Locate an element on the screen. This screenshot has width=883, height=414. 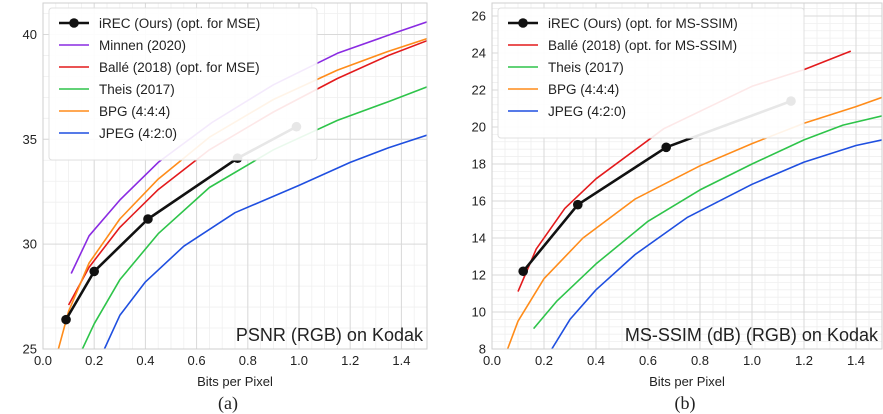
y-tick-label: 26 is located at coordinates (479, 15).